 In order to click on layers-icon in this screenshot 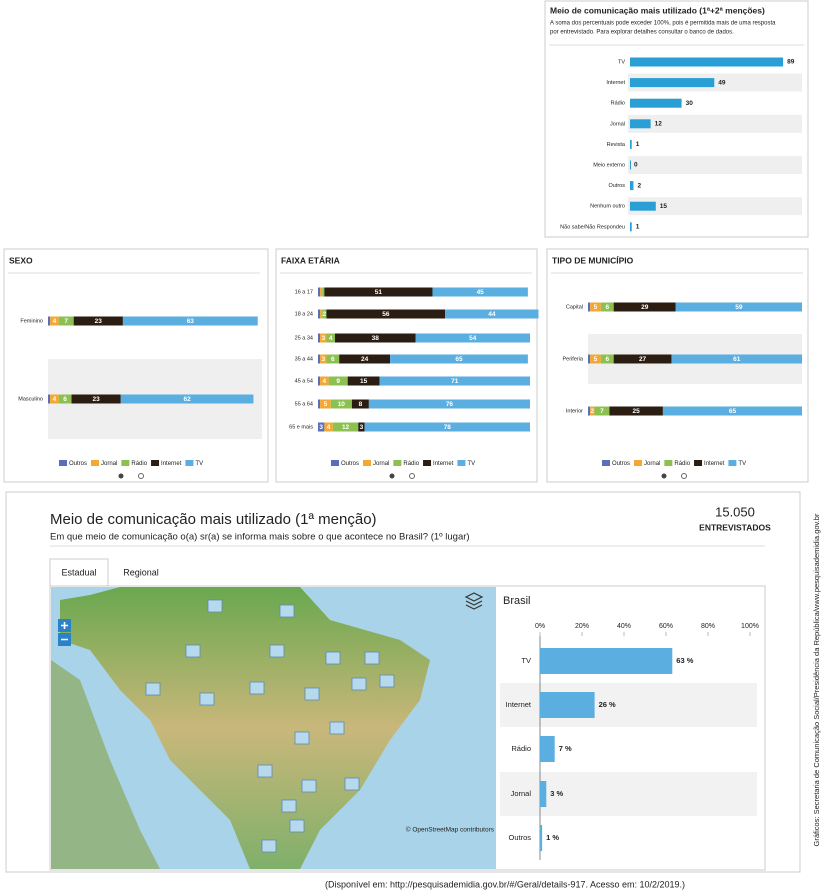, I will do `click(474, 601)`.